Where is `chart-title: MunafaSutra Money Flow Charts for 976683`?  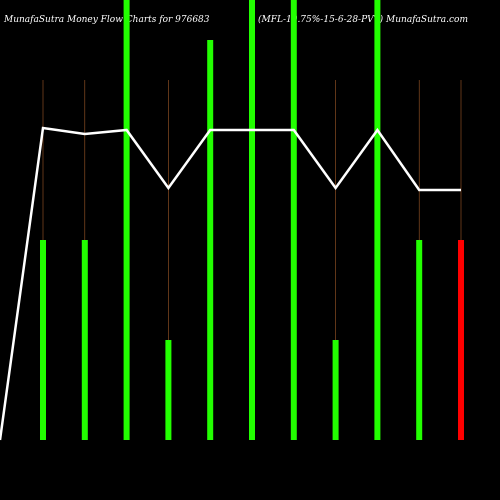 chart-title: MunafaSutra Money Flow Charts for 976683 is located at coordinates (106, 20).